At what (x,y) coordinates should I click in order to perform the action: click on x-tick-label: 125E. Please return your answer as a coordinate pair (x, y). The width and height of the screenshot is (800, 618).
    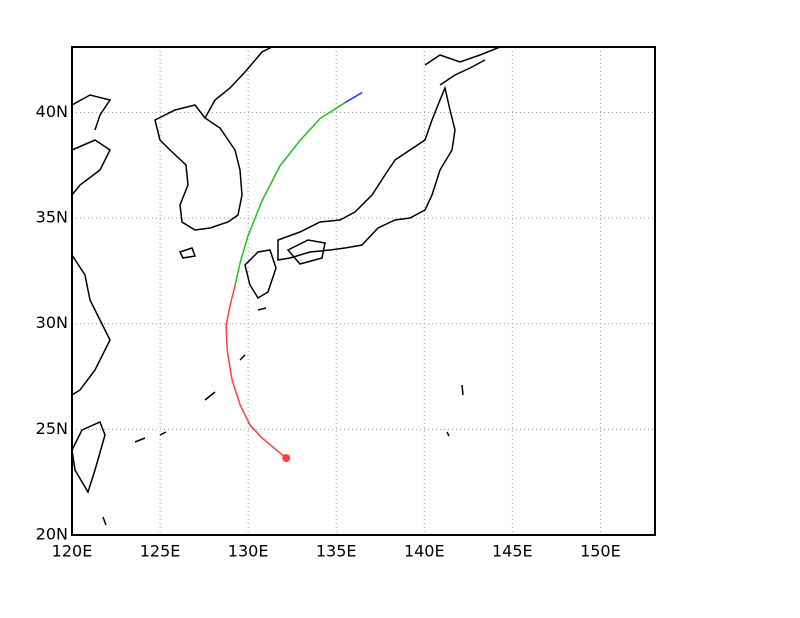
    Looking at the image, I should click on (160, 551).